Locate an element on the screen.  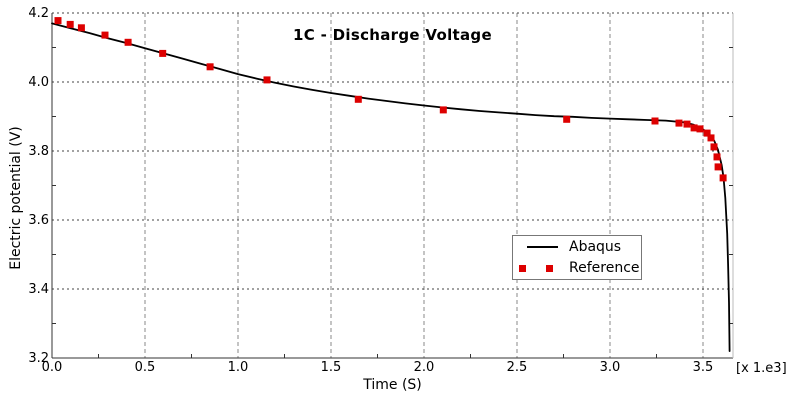
y-tick-label: 4.0 is located at coordinates (38, 82).